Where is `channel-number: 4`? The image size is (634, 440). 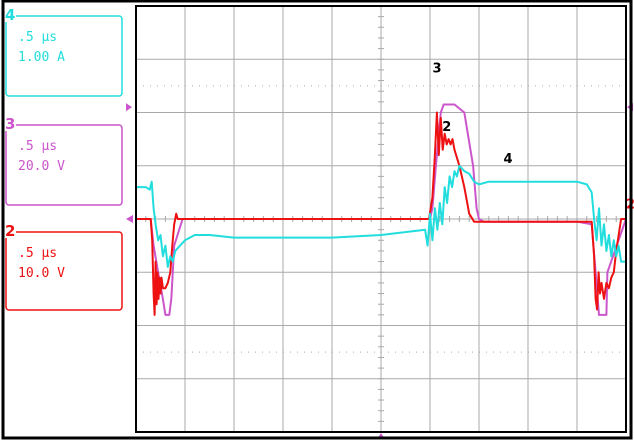
channel-number: 4 is located at coordinates (10, 15).